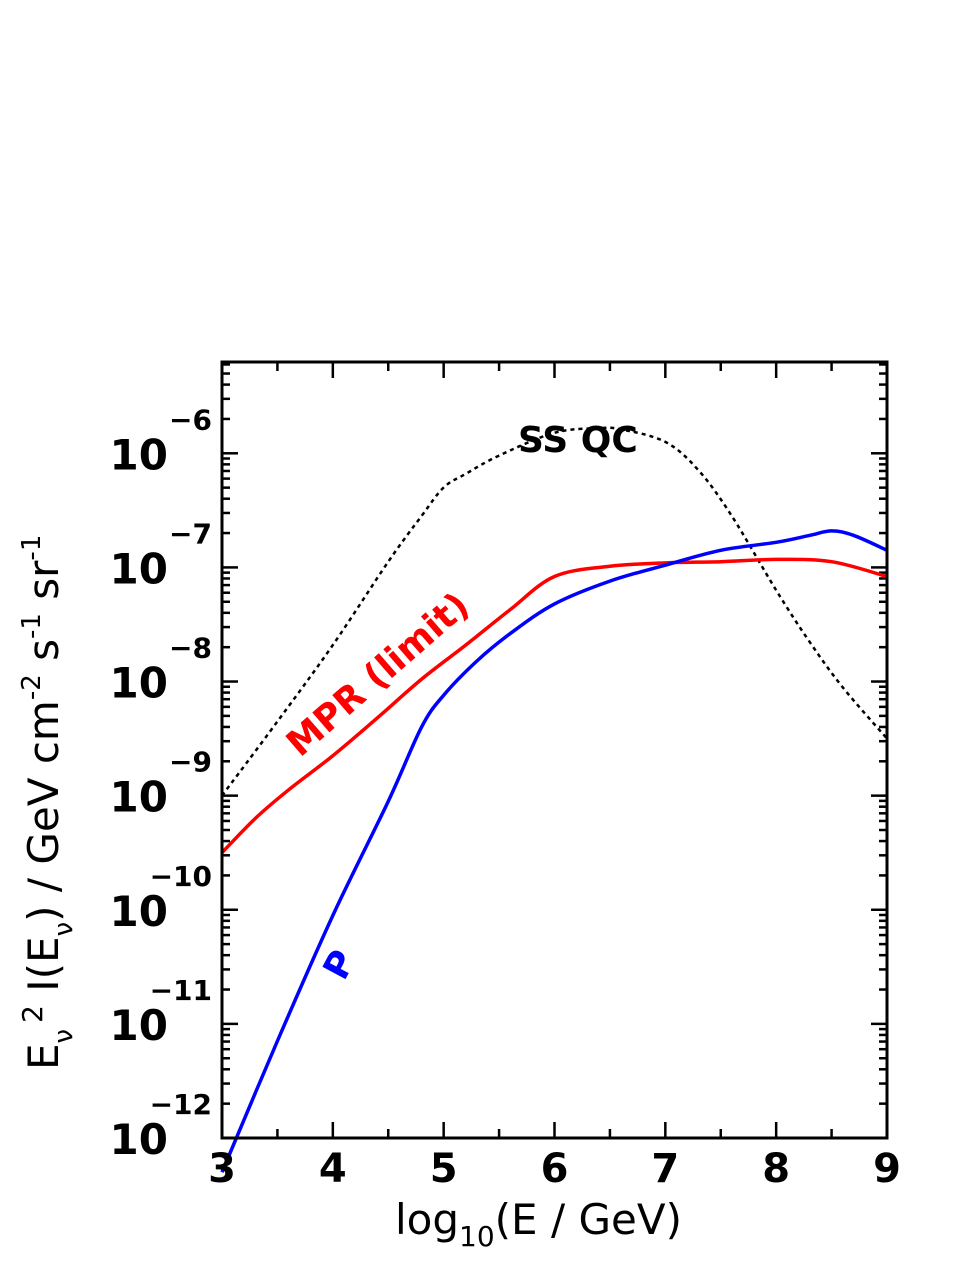 This screenshot has width=977, height=1264. I want to click on x-tick-label: 6, so click(555, 1169).